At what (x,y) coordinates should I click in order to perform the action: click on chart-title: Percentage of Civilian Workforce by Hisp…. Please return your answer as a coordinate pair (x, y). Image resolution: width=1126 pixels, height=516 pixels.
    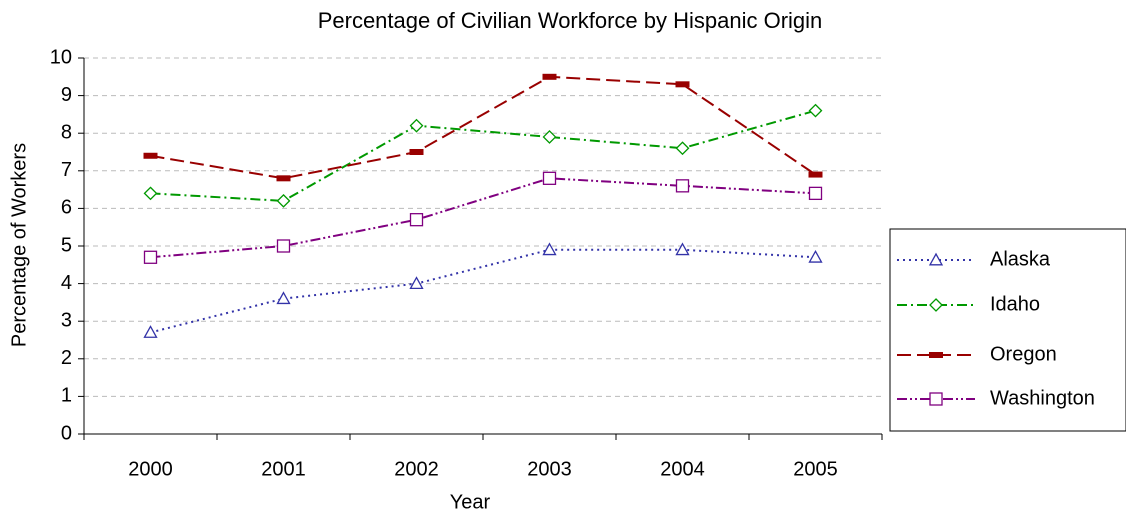
    Looking at the image, I should click on (570, 20).